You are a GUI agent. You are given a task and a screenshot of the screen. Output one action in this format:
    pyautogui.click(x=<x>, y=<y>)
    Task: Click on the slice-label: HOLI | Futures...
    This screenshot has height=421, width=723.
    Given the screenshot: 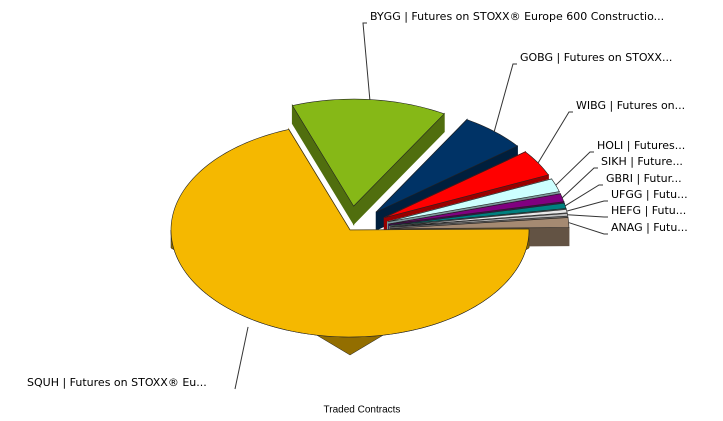 What is the action you would take?
    pyautogui.click(x=641, y=145)
    